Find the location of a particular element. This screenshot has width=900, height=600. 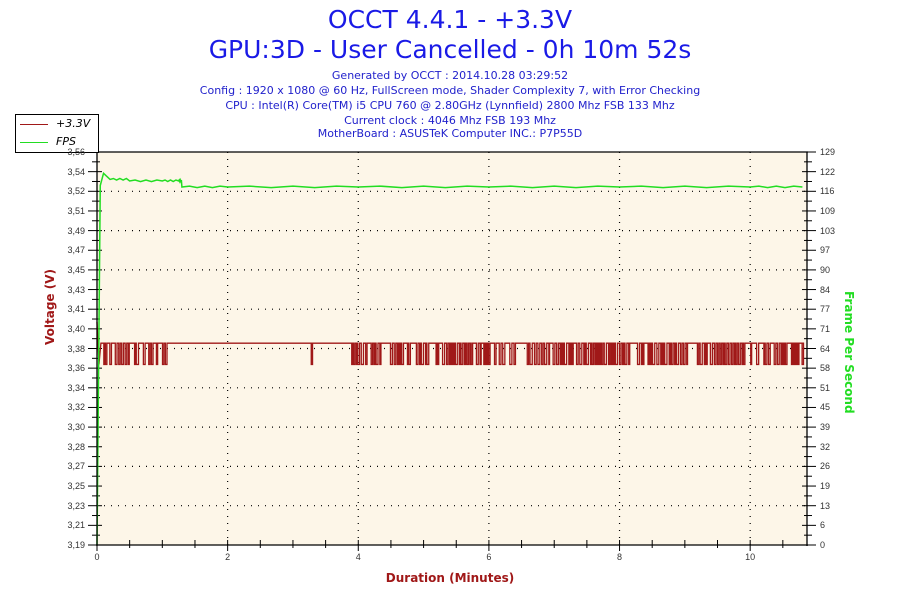

y2-tick-label: 51 is located at coordinates (825, 387).